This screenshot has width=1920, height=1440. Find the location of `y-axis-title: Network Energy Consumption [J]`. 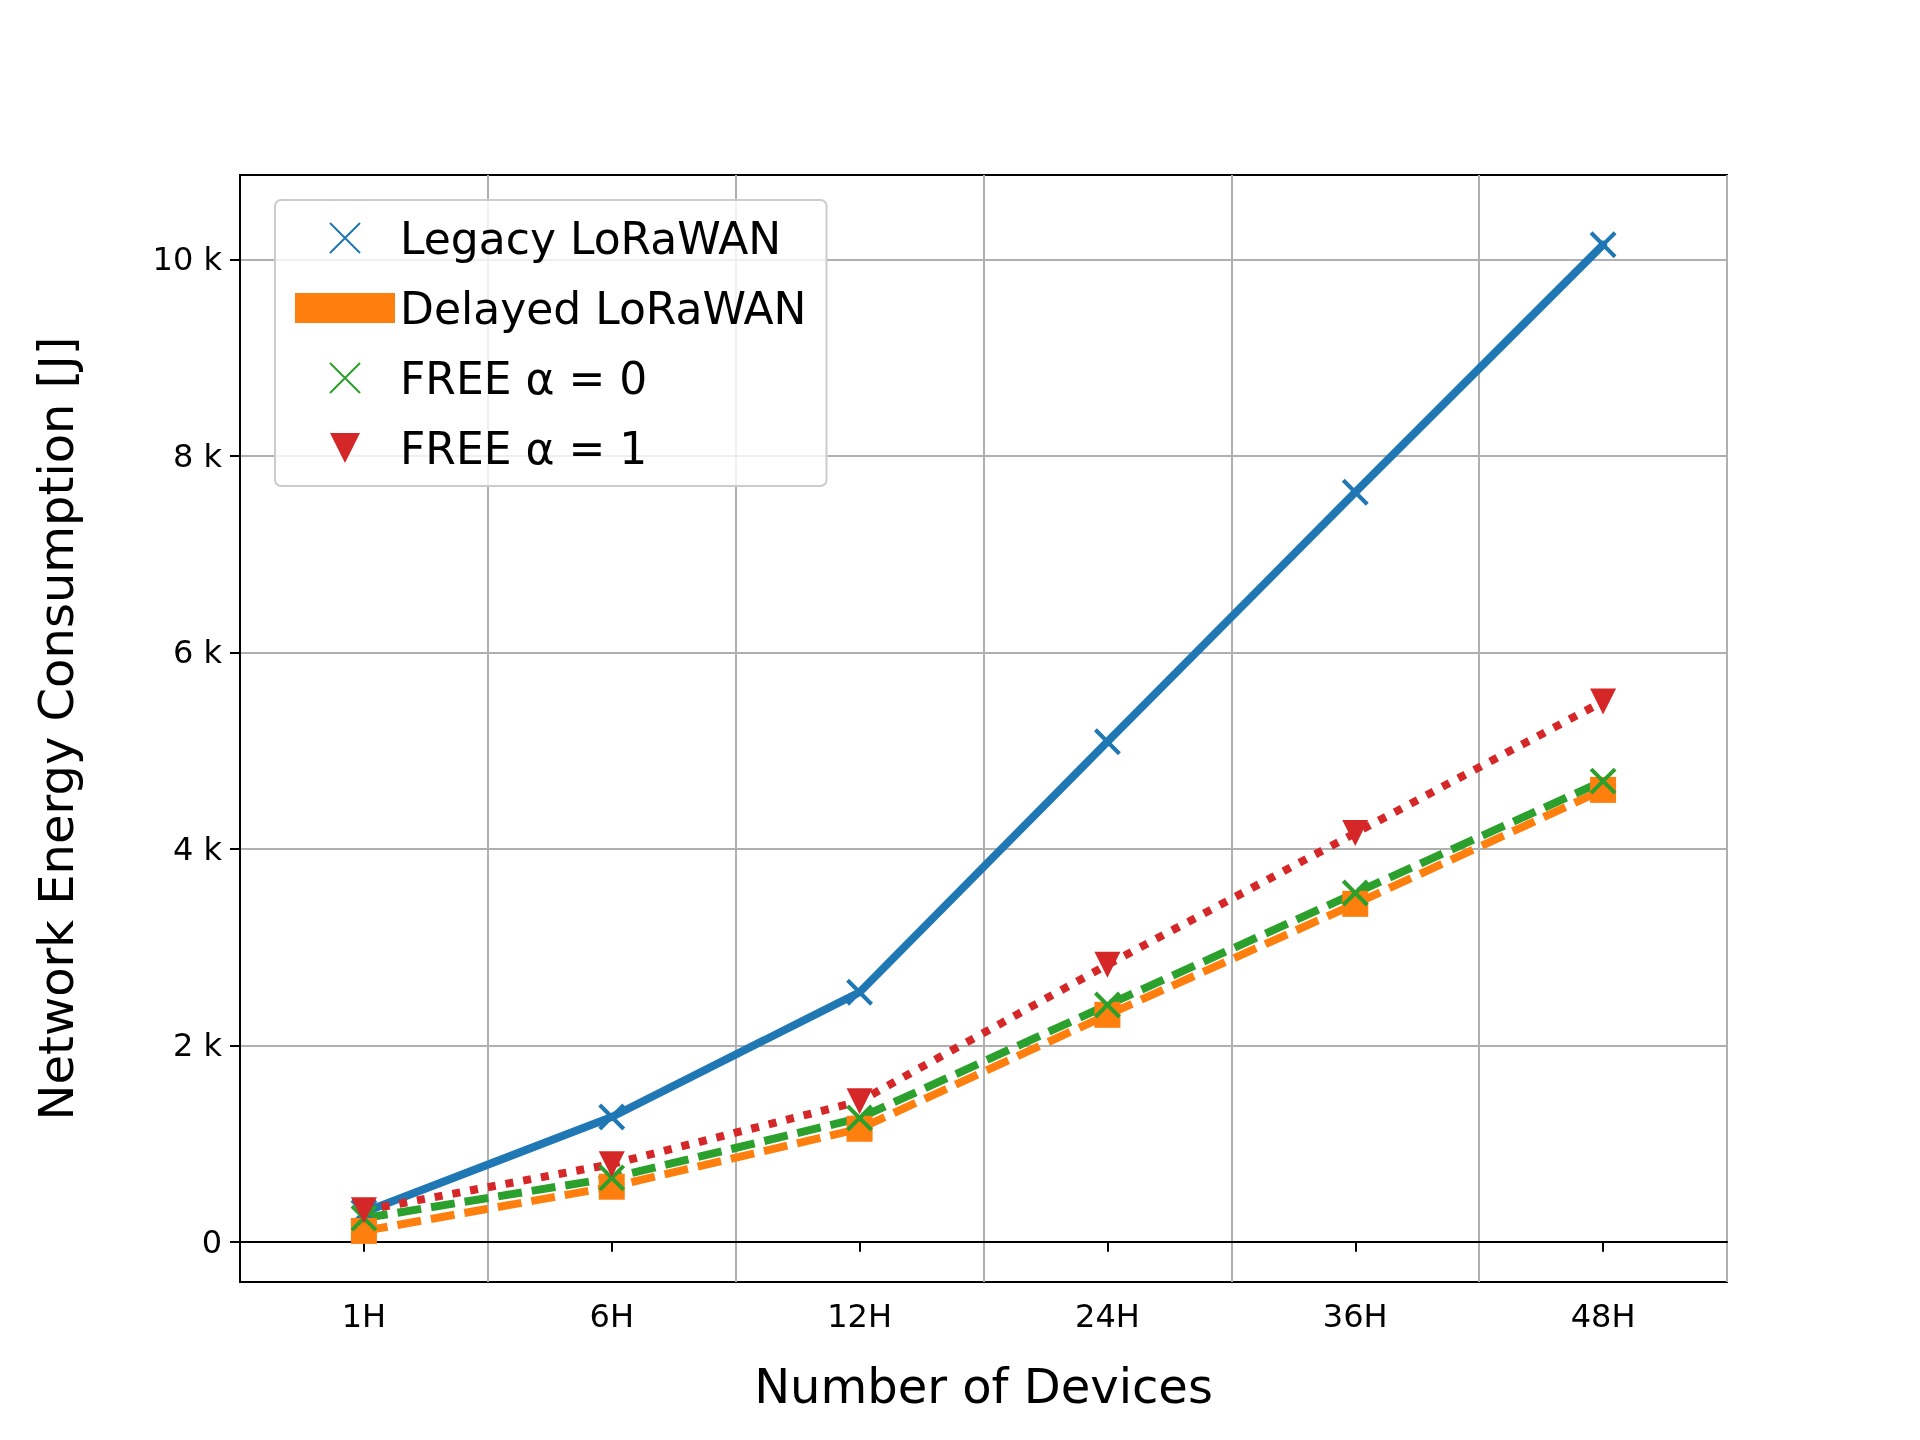

y-axis-title: Network Energy Consumption [J] is located at coordinates (56, 728).